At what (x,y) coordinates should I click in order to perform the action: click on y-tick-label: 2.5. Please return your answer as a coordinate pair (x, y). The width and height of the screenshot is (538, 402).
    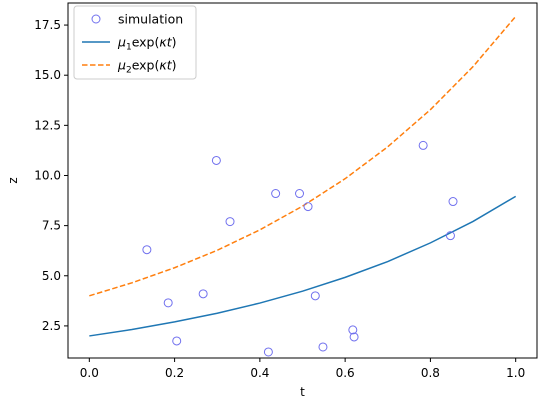
    Looking at the image, I should click on (51, 326).